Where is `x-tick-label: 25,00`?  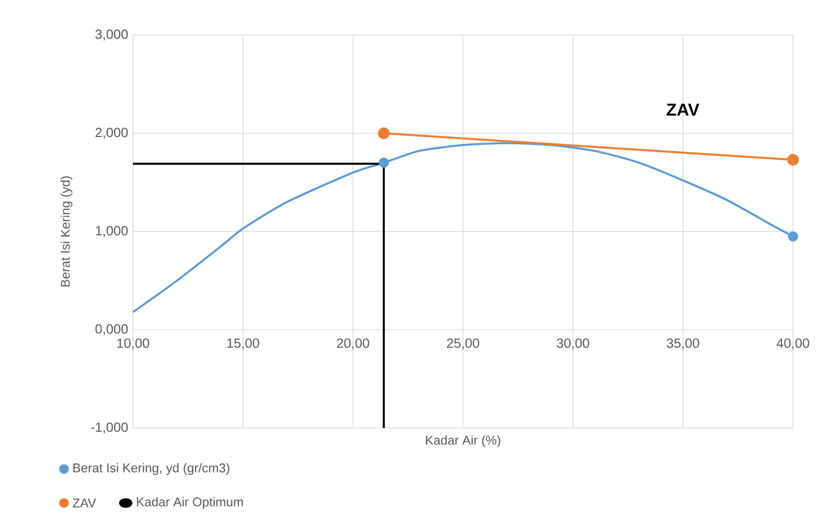 x-tick-label: 25,00 is located at coordinates (463, 344).